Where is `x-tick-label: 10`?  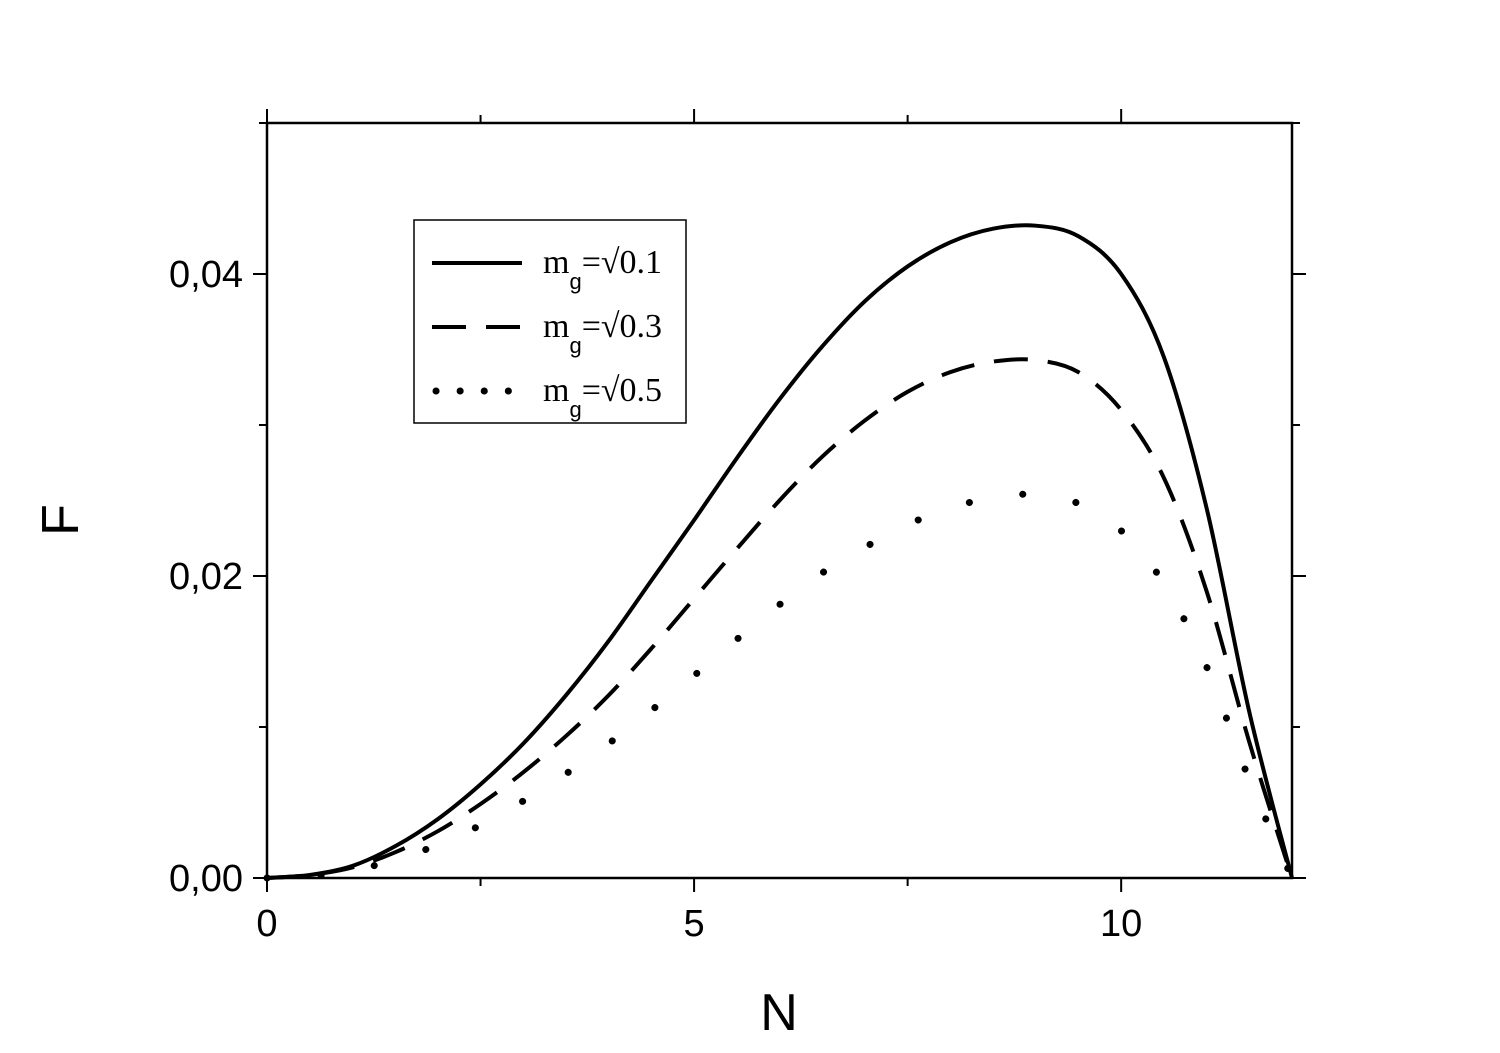 x-tick-label: 10 is located at coordinates (1121, 924).